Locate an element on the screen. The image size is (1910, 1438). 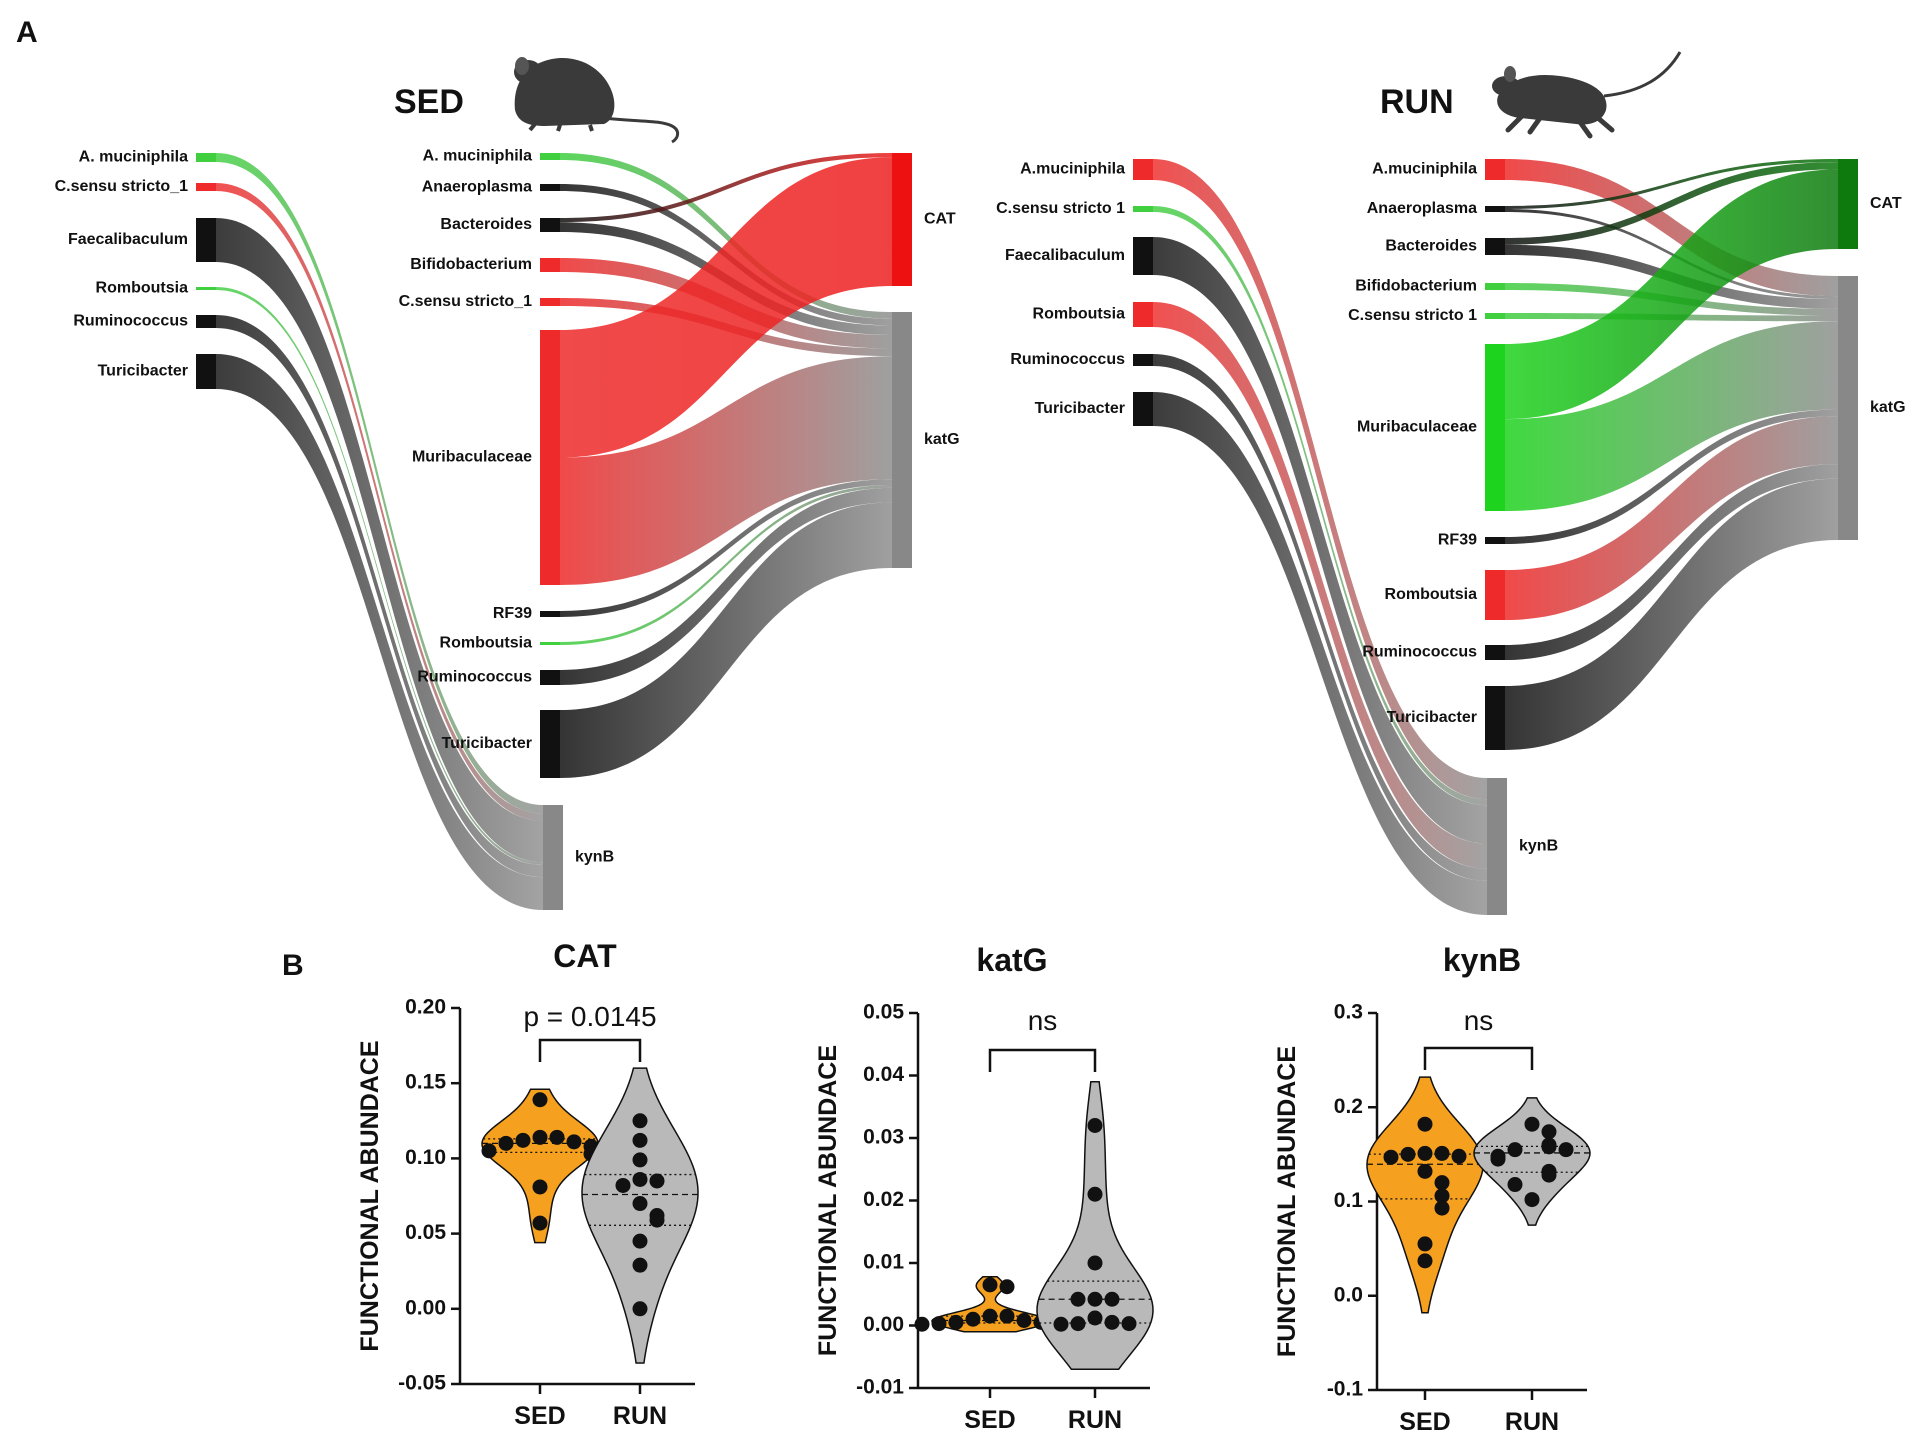
node-left-label-0: A. muciniphila is located at coordinates (133, 157).